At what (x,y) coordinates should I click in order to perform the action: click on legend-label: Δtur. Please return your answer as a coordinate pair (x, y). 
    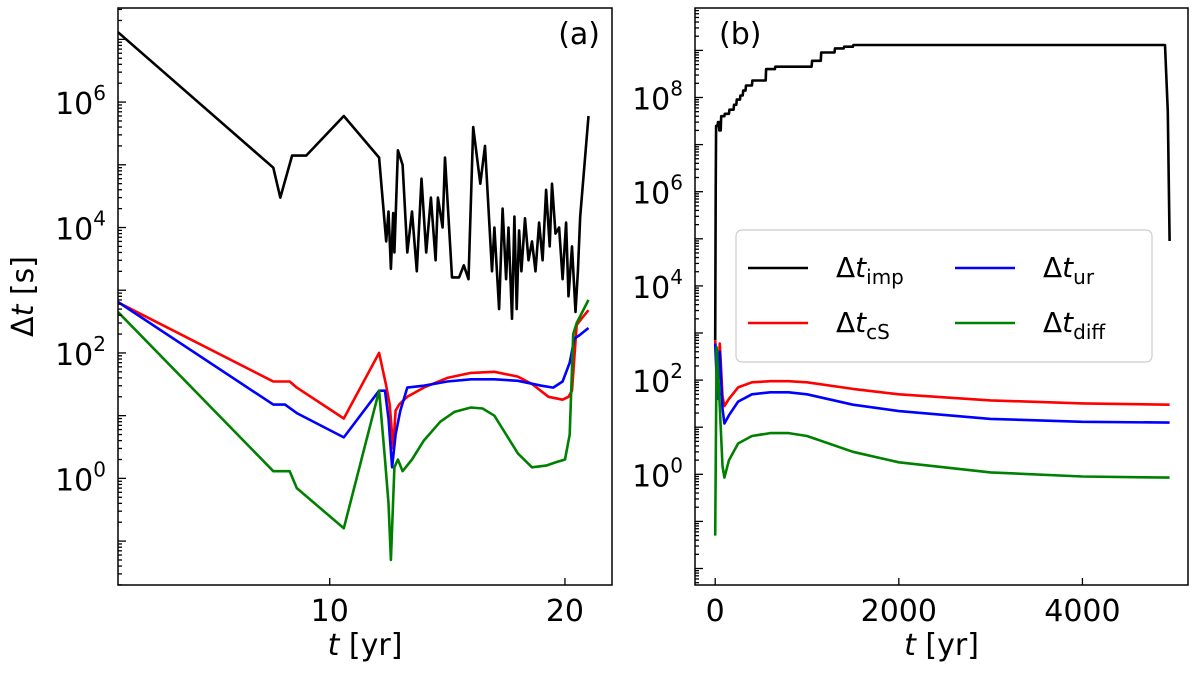
    Looking at the image, I should click on (1069, 270).